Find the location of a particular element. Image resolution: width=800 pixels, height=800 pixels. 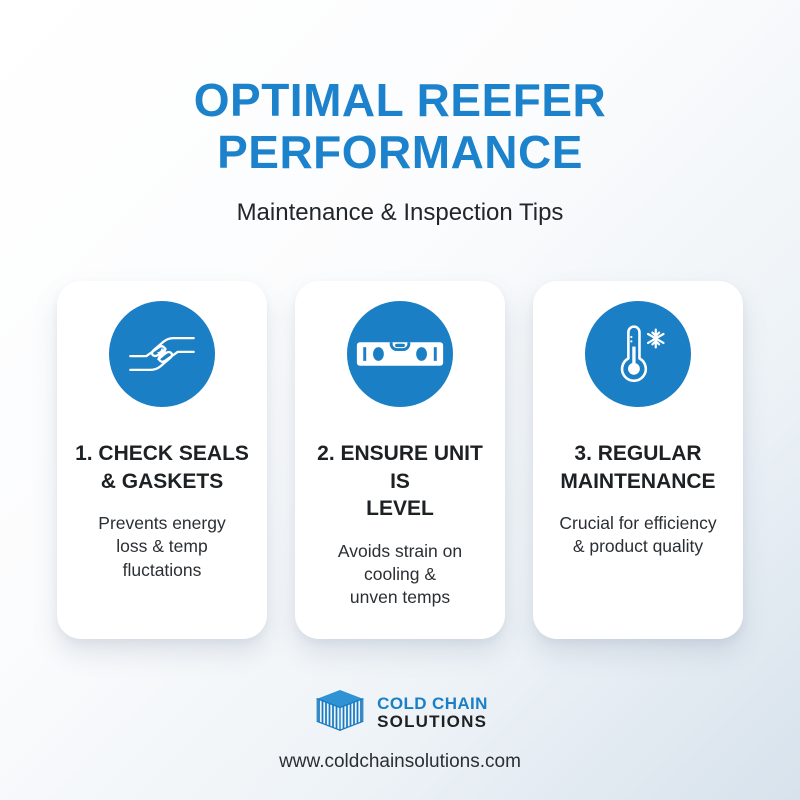

thermometer-snowflake-icon is located at coordinates (638, 354).